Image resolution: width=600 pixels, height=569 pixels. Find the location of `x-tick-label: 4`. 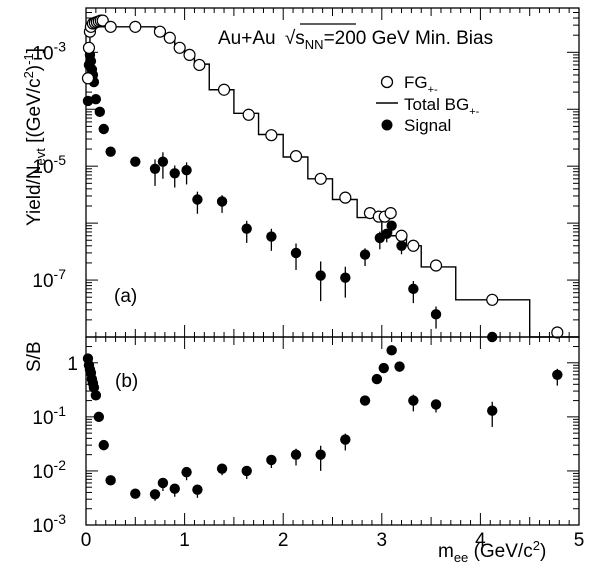

x-tick-label: 4 is located at coordinates (480, 540).